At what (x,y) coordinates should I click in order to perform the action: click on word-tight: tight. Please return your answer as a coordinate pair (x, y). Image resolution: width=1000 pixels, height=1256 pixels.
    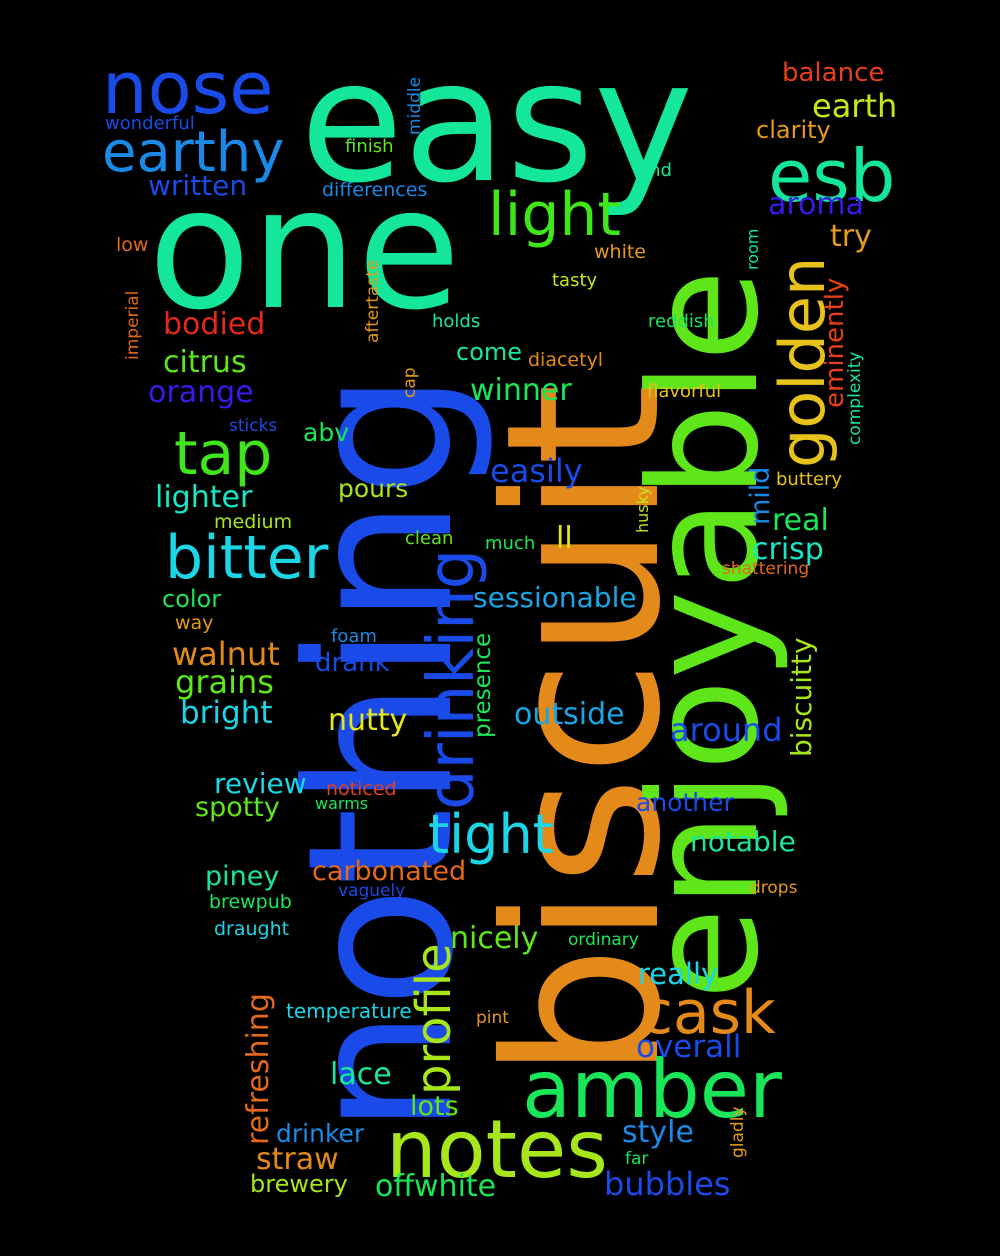
    Looking at the image, I should click on (491, 834).